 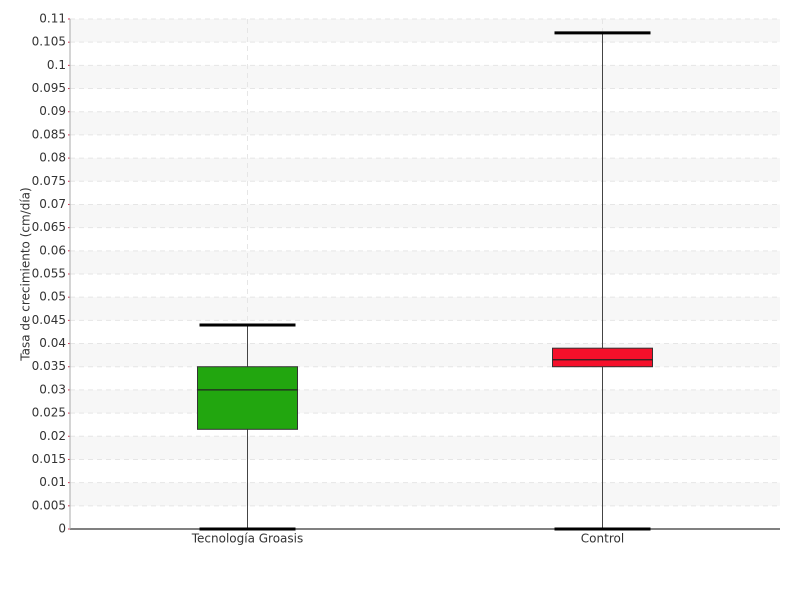 What do you see at coordinates (49, 134) in the screenshot?
I see `y-tick-label: 0.085` at bounding box center [49, 134].